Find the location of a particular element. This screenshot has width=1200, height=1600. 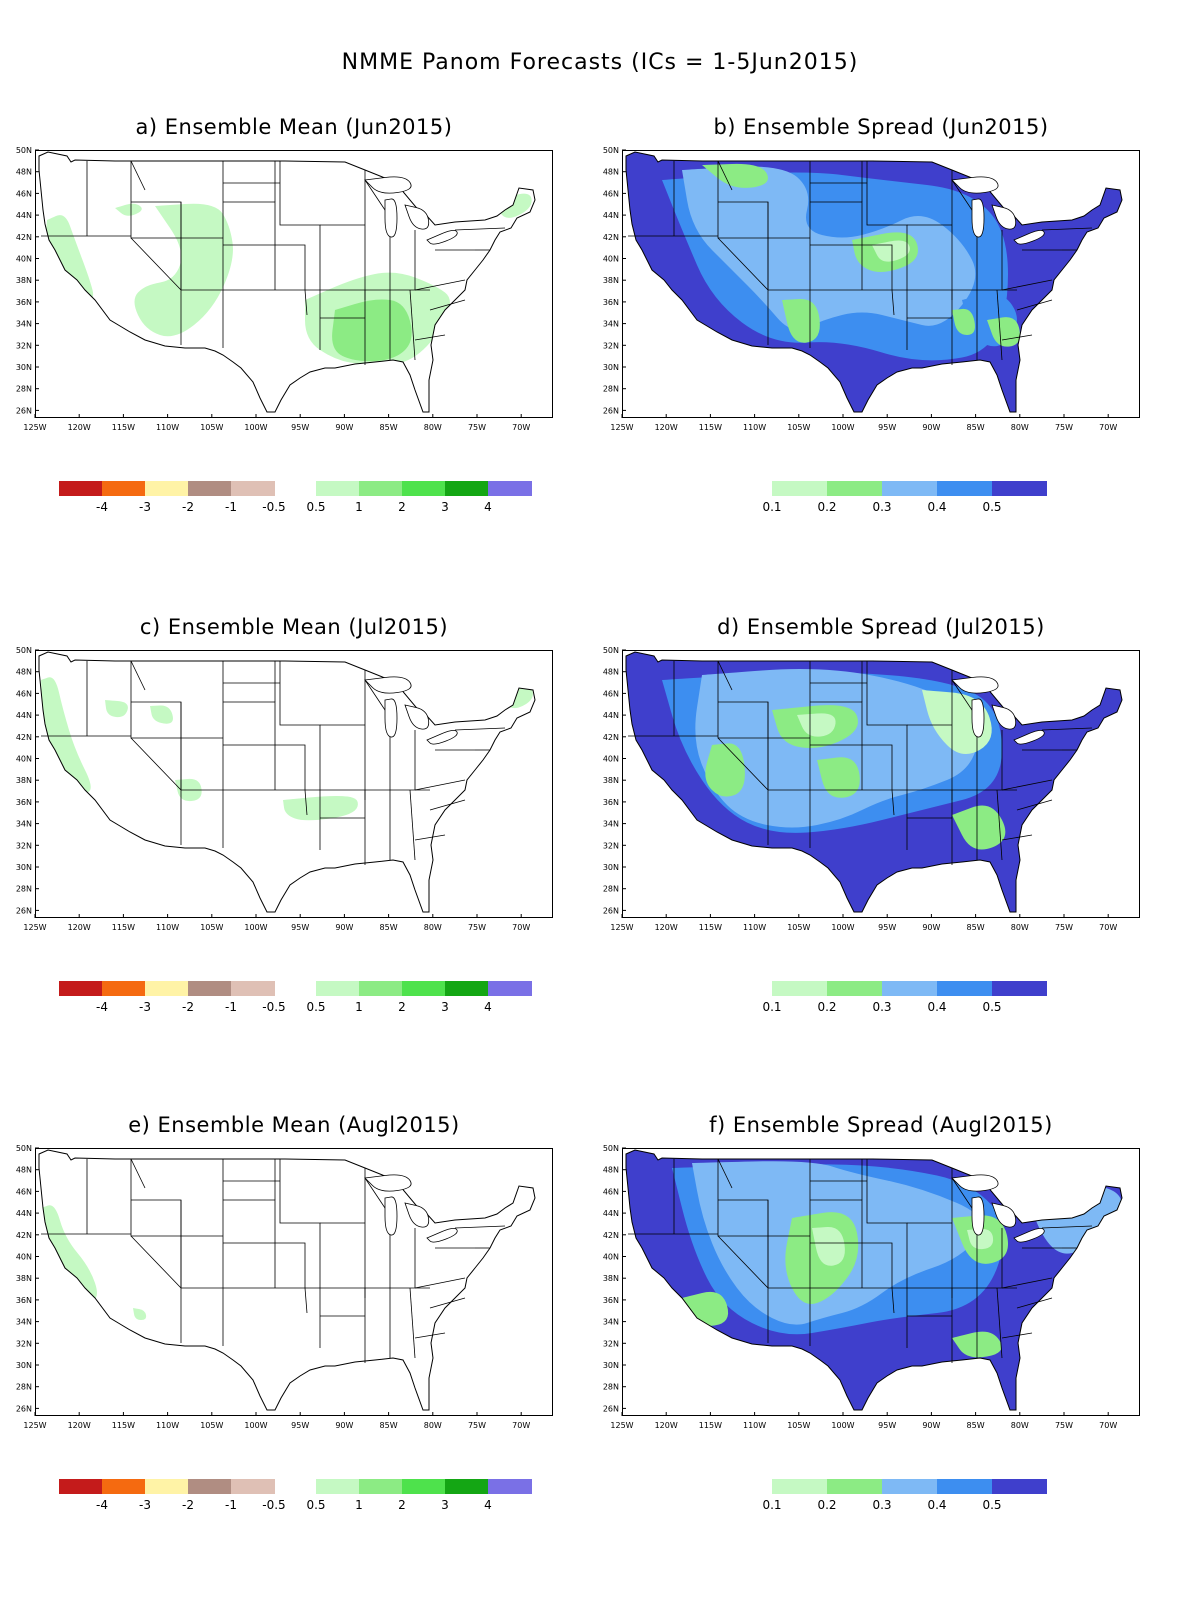

state-boundaries is located at coordinates (273, 262).